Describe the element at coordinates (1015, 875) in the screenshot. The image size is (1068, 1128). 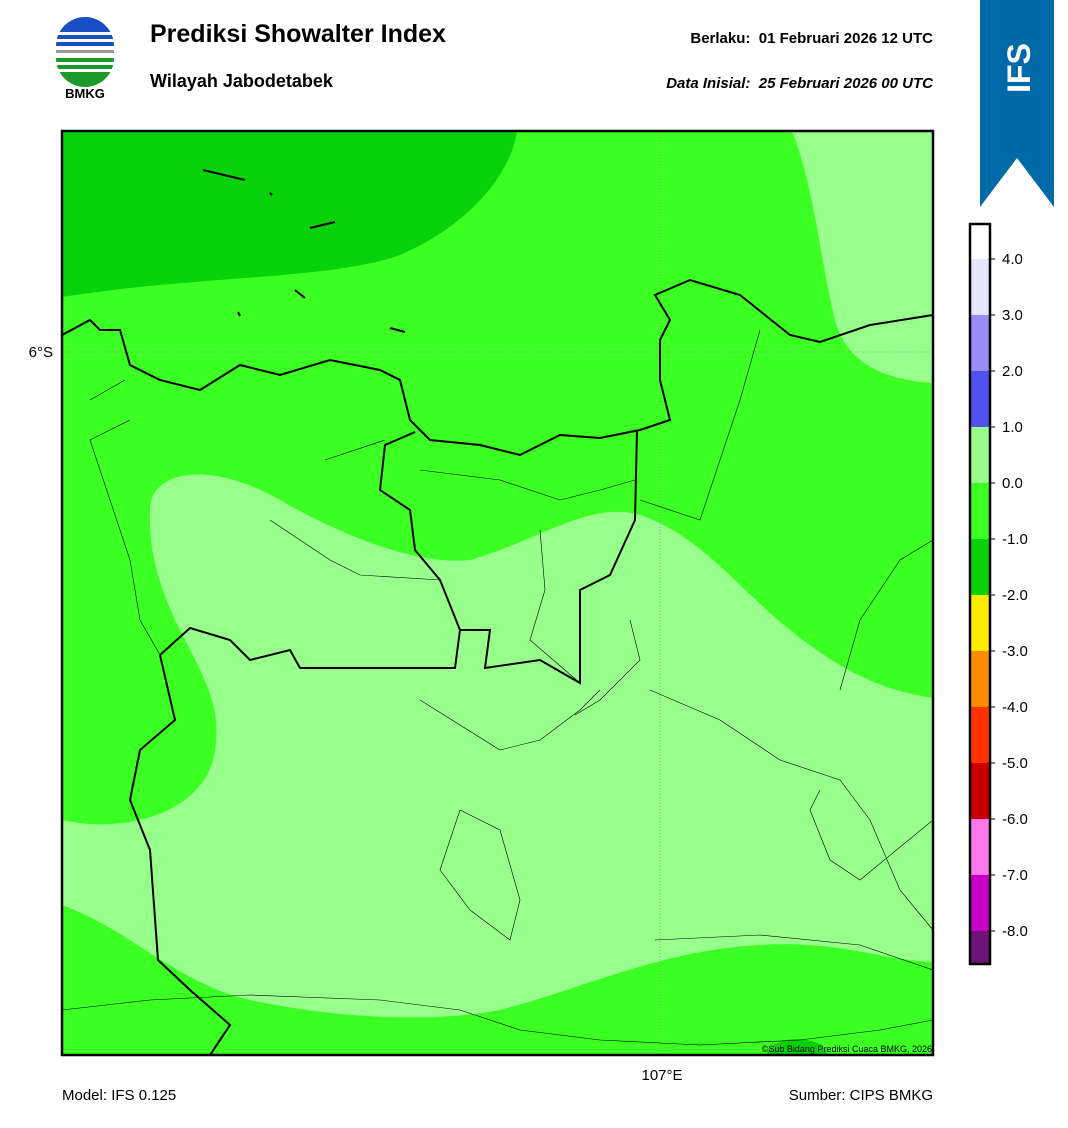
I see `colorbar-tick-label: -7.0` at that location.